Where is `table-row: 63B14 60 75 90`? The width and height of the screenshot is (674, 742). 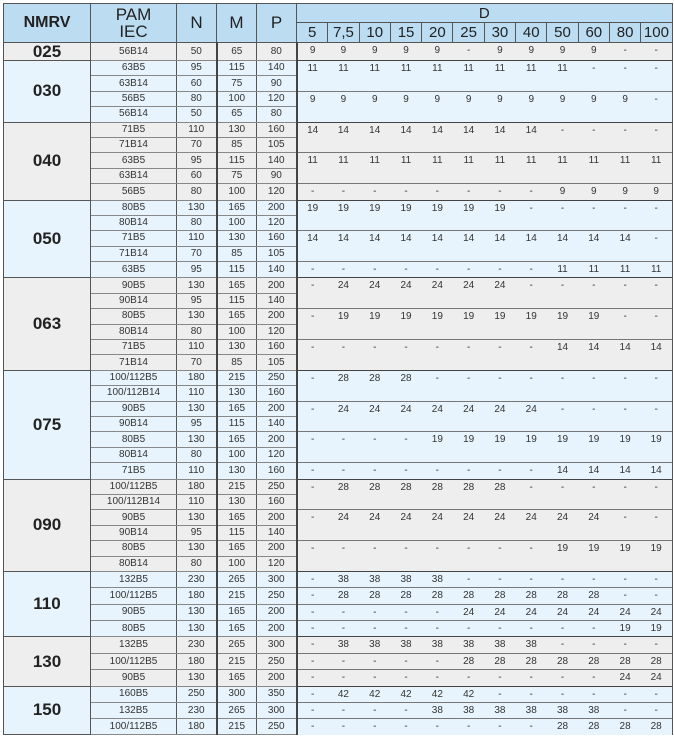 table-row: 63B14 60 75 90 is located at coordinates (338, 176).